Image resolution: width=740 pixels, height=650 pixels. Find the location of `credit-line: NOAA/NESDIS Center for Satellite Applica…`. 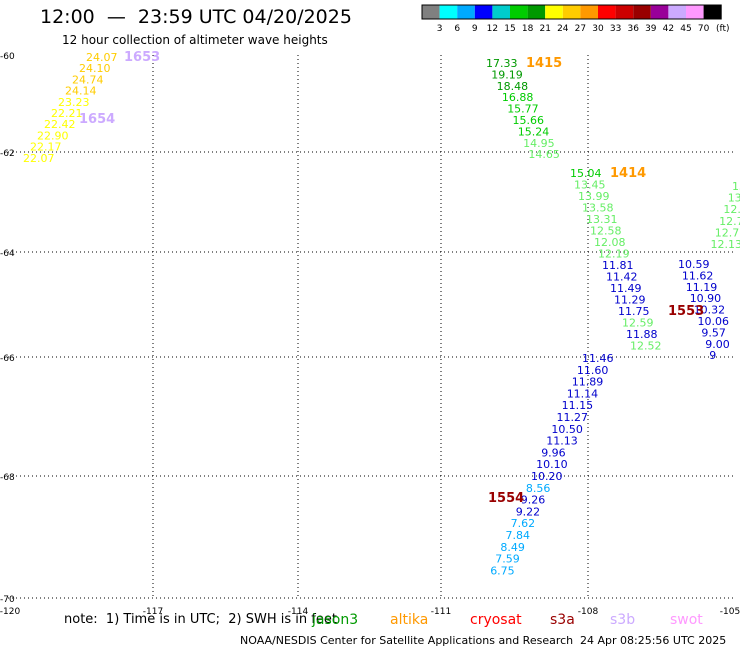

credit-line: NOAA/NESDIS Center for Satellite Applica… is located at coordinates (407, 640).